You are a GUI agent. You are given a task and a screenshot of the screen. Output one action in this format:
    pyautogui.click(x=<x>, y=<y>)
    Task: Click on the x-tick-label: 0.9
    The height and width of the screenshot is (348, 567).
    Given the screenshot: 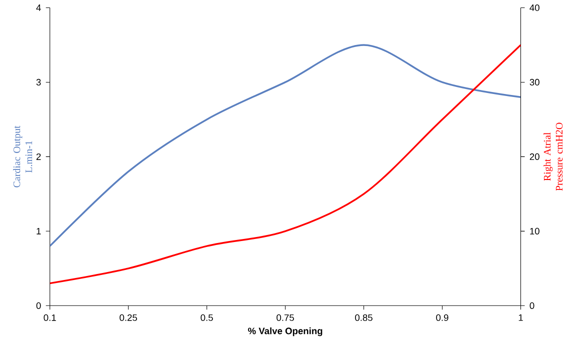 What is the action you would take?
    pyautogui.click(x=442, y=317)
    